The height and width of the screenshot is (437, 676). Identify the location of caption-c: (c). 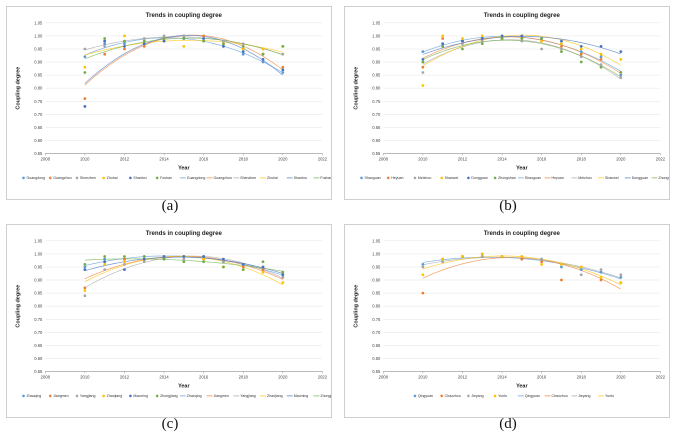
(170, 424).